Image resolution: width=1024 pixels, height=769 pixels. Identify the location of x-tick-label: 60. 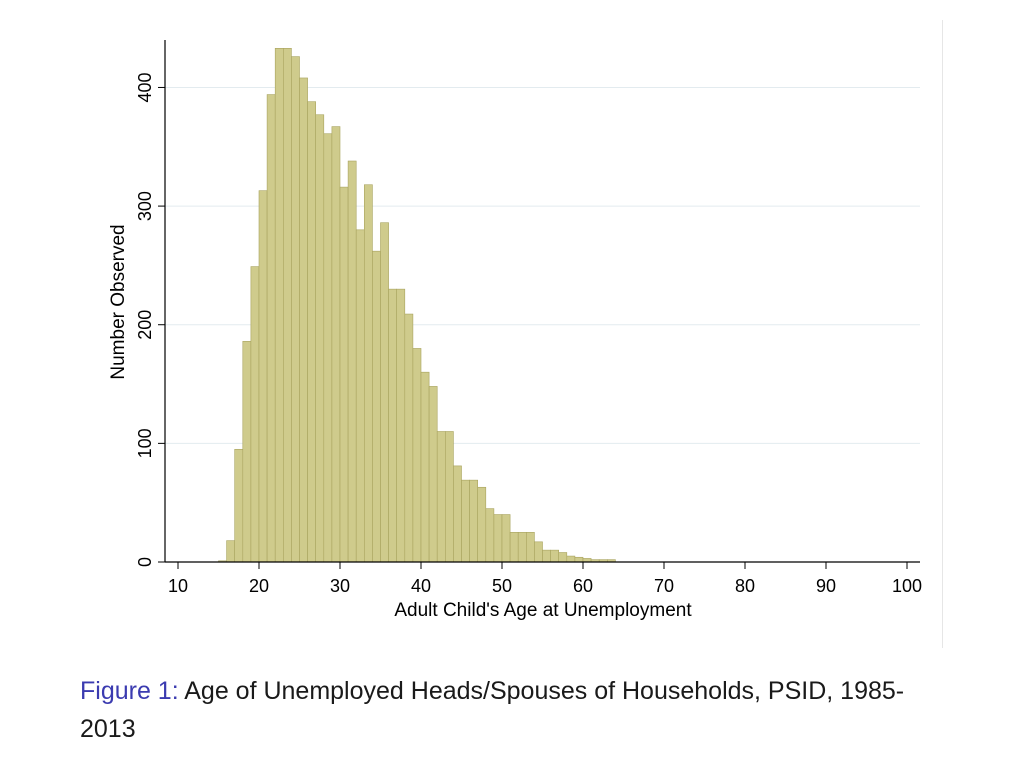
(583, 586).